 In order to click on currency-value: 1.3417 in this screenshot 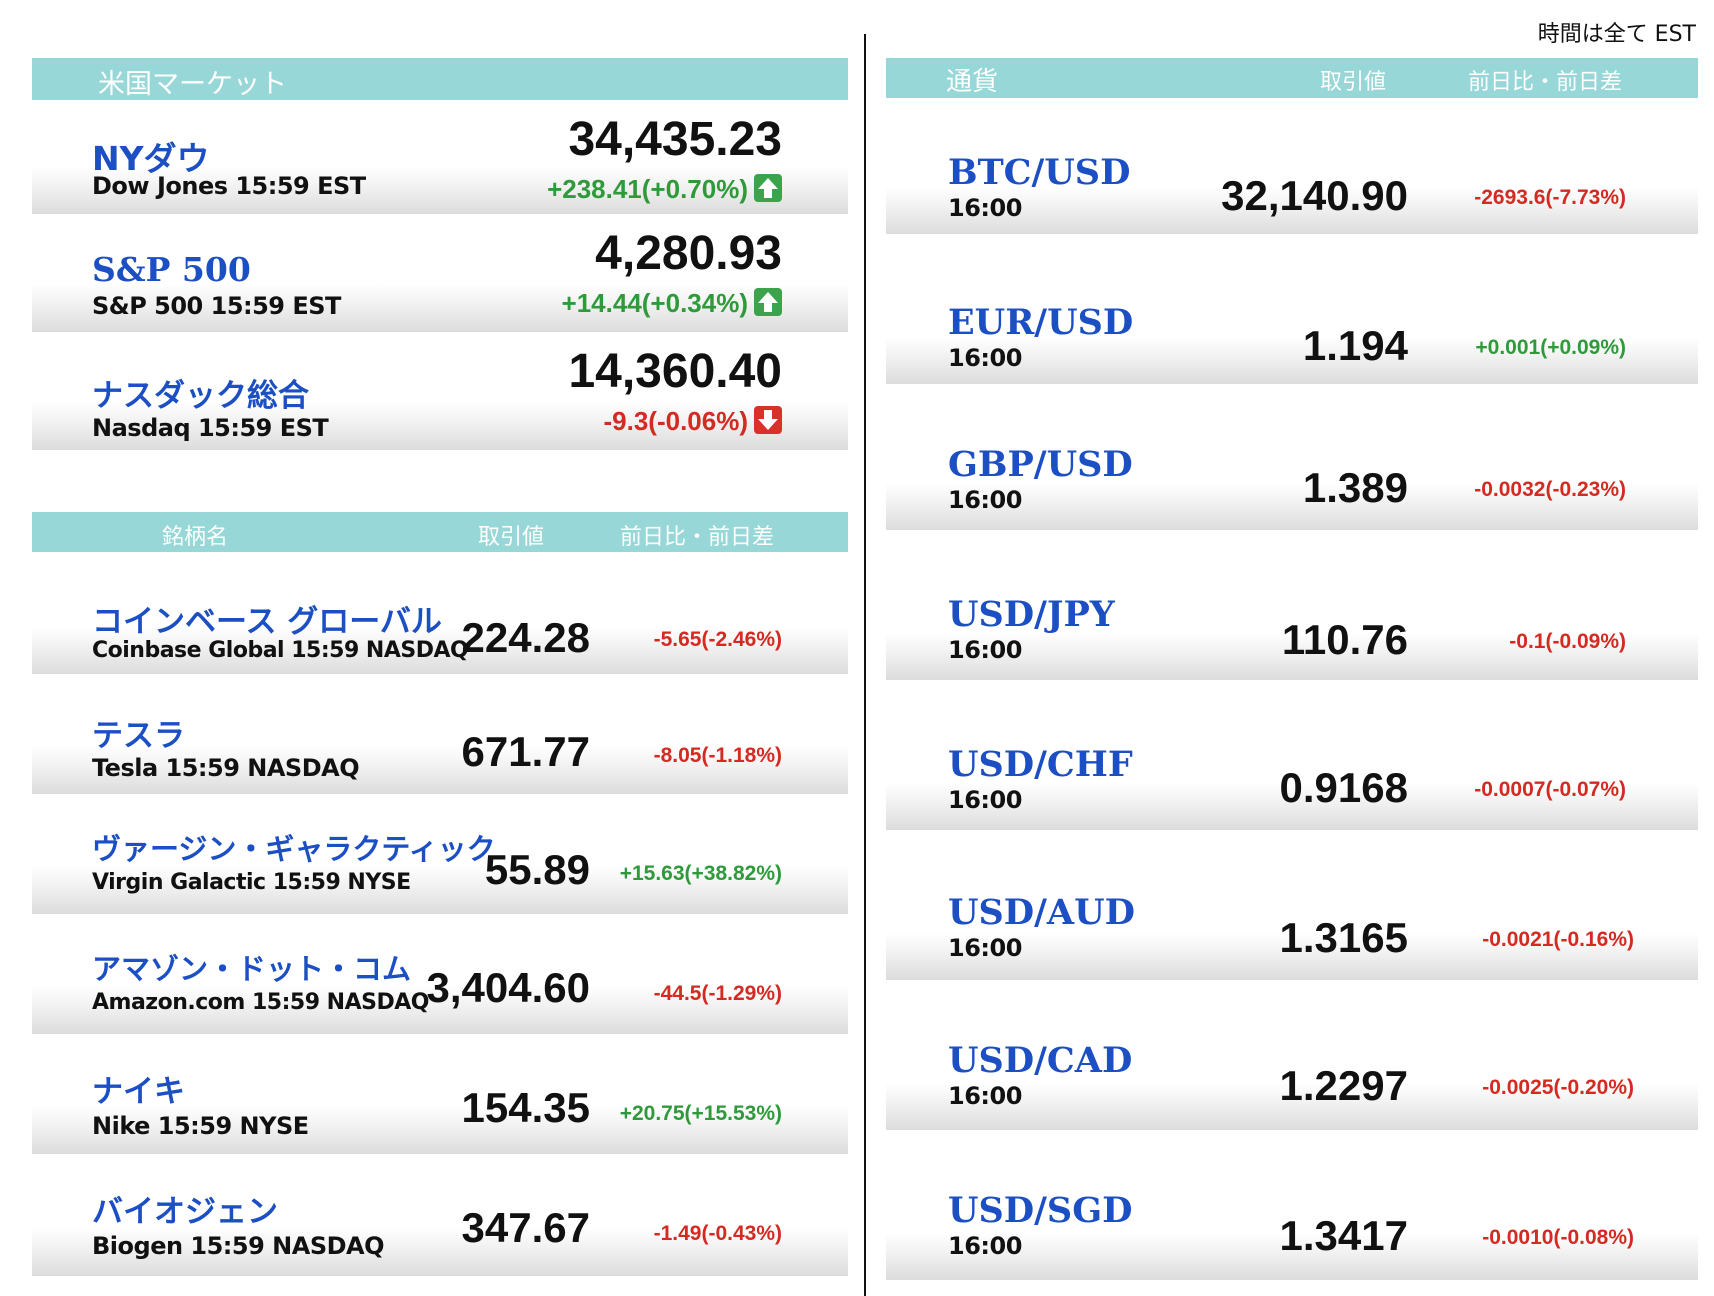, I will do `click(1343, 1235)`.